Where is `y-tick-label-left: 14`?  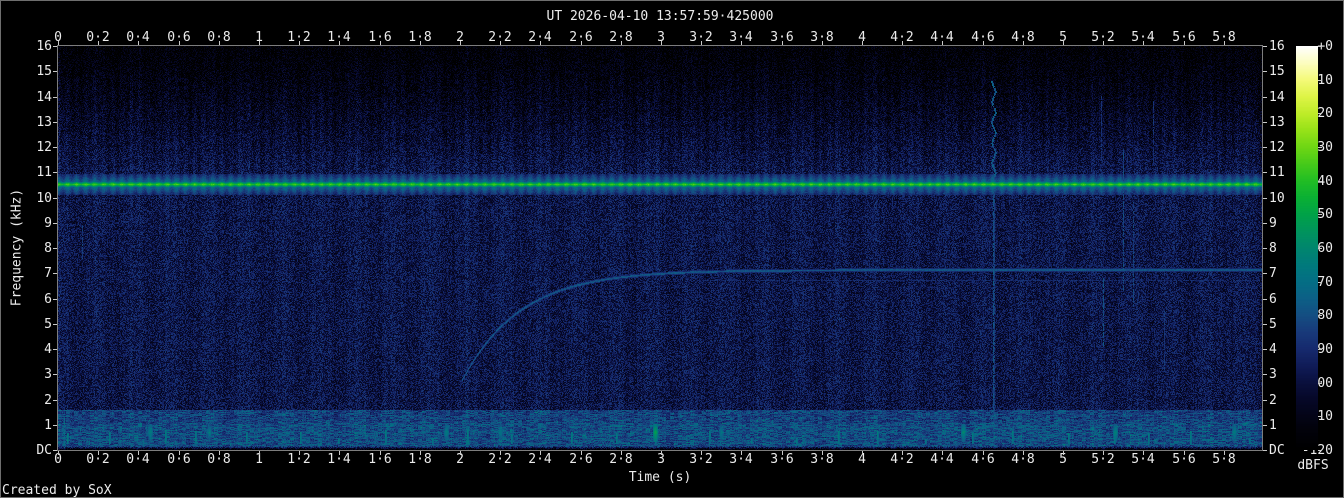
y-tick-label-left: 14 is located at coordinates (44, 97).